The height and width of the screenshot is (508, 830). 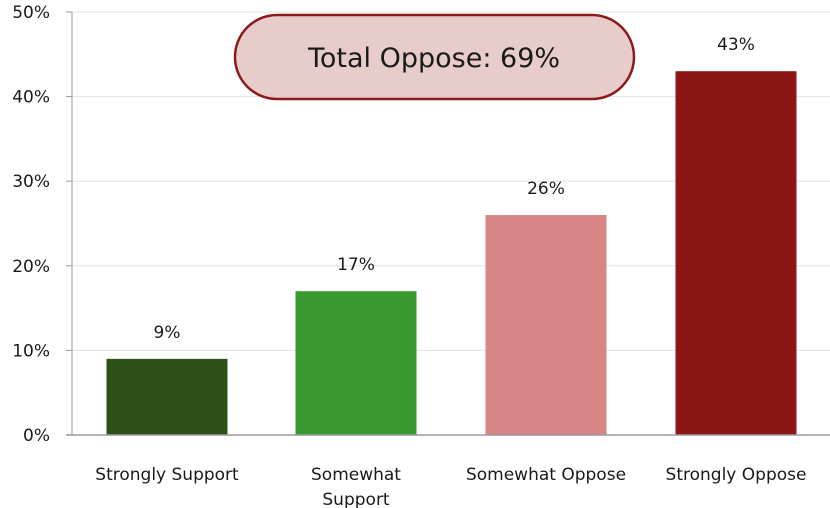 What do you see at coordinates (546, 325) in the screenshot?
I see `bar-somewhat-oppose` at bounding box center [546, 325].